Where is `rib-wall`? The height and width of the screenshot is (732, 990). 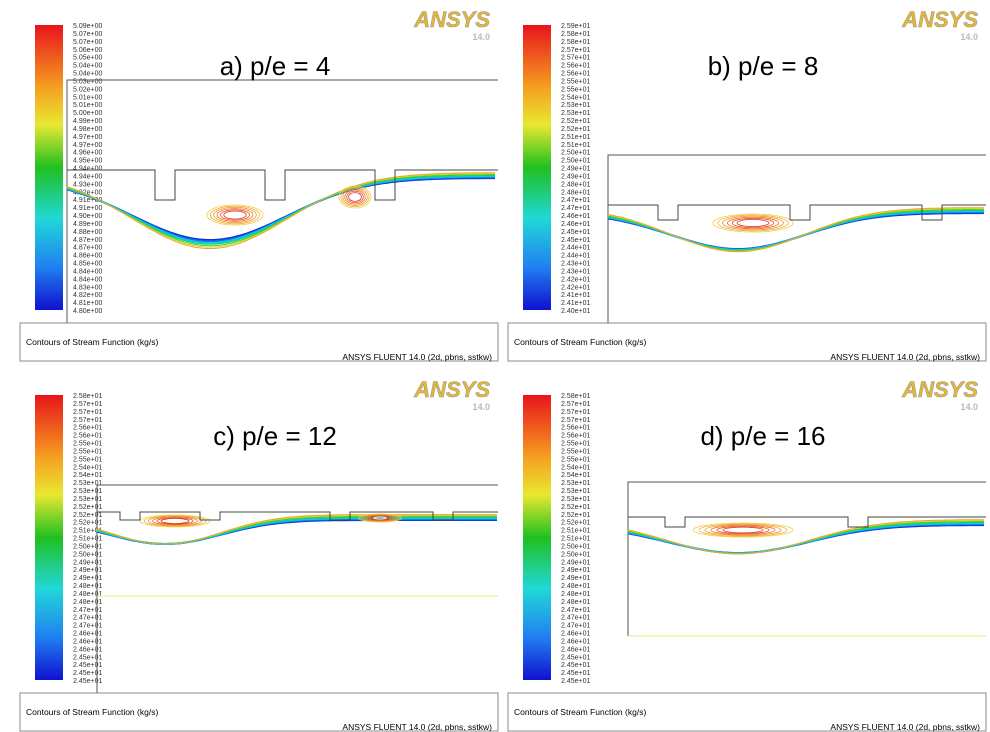
rib-wall is located at coordinates (297, 516).